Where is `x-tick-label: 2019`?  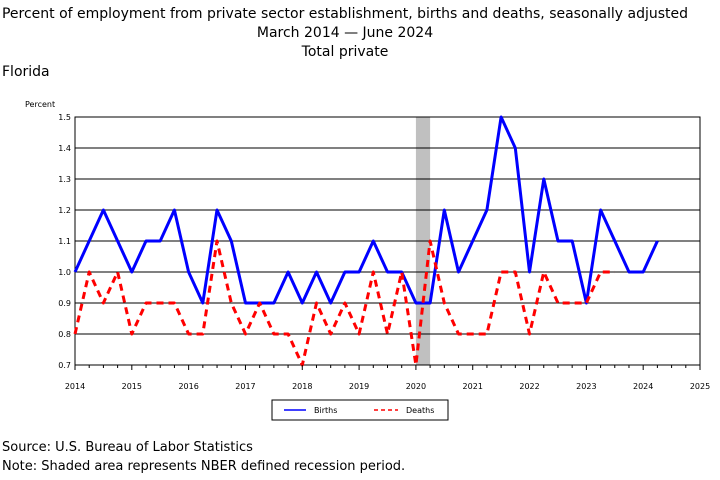
x-tick-label: 2019 is located at coordinates (359, 386).